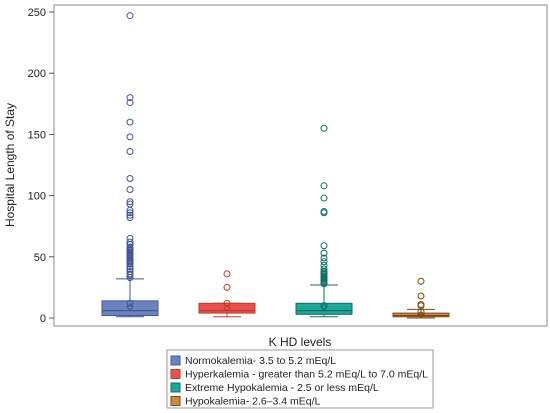  Describe the element at coordinates (282, 388) in the screenshot. I see `legend-label-3: Extreme Hypokalemia - 2.5 or less mEq/L` at that location.